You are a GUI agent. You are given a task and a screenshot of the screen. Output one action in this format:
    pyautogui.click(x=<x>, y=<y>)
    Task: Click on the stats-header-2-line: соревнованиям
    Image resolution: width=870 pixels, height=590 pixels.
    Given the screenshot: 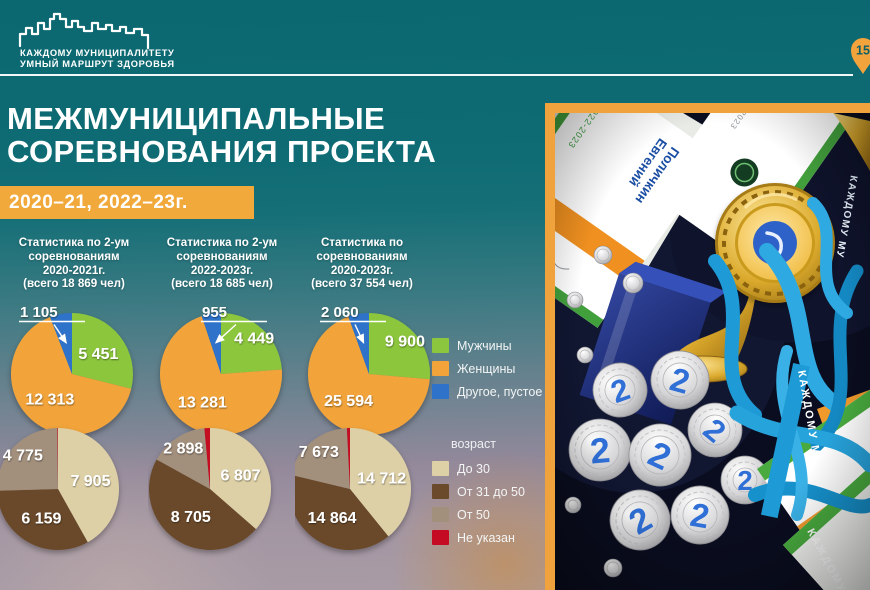 What is the action you would take?
    pyautogui.click(x=222, y=256)
    